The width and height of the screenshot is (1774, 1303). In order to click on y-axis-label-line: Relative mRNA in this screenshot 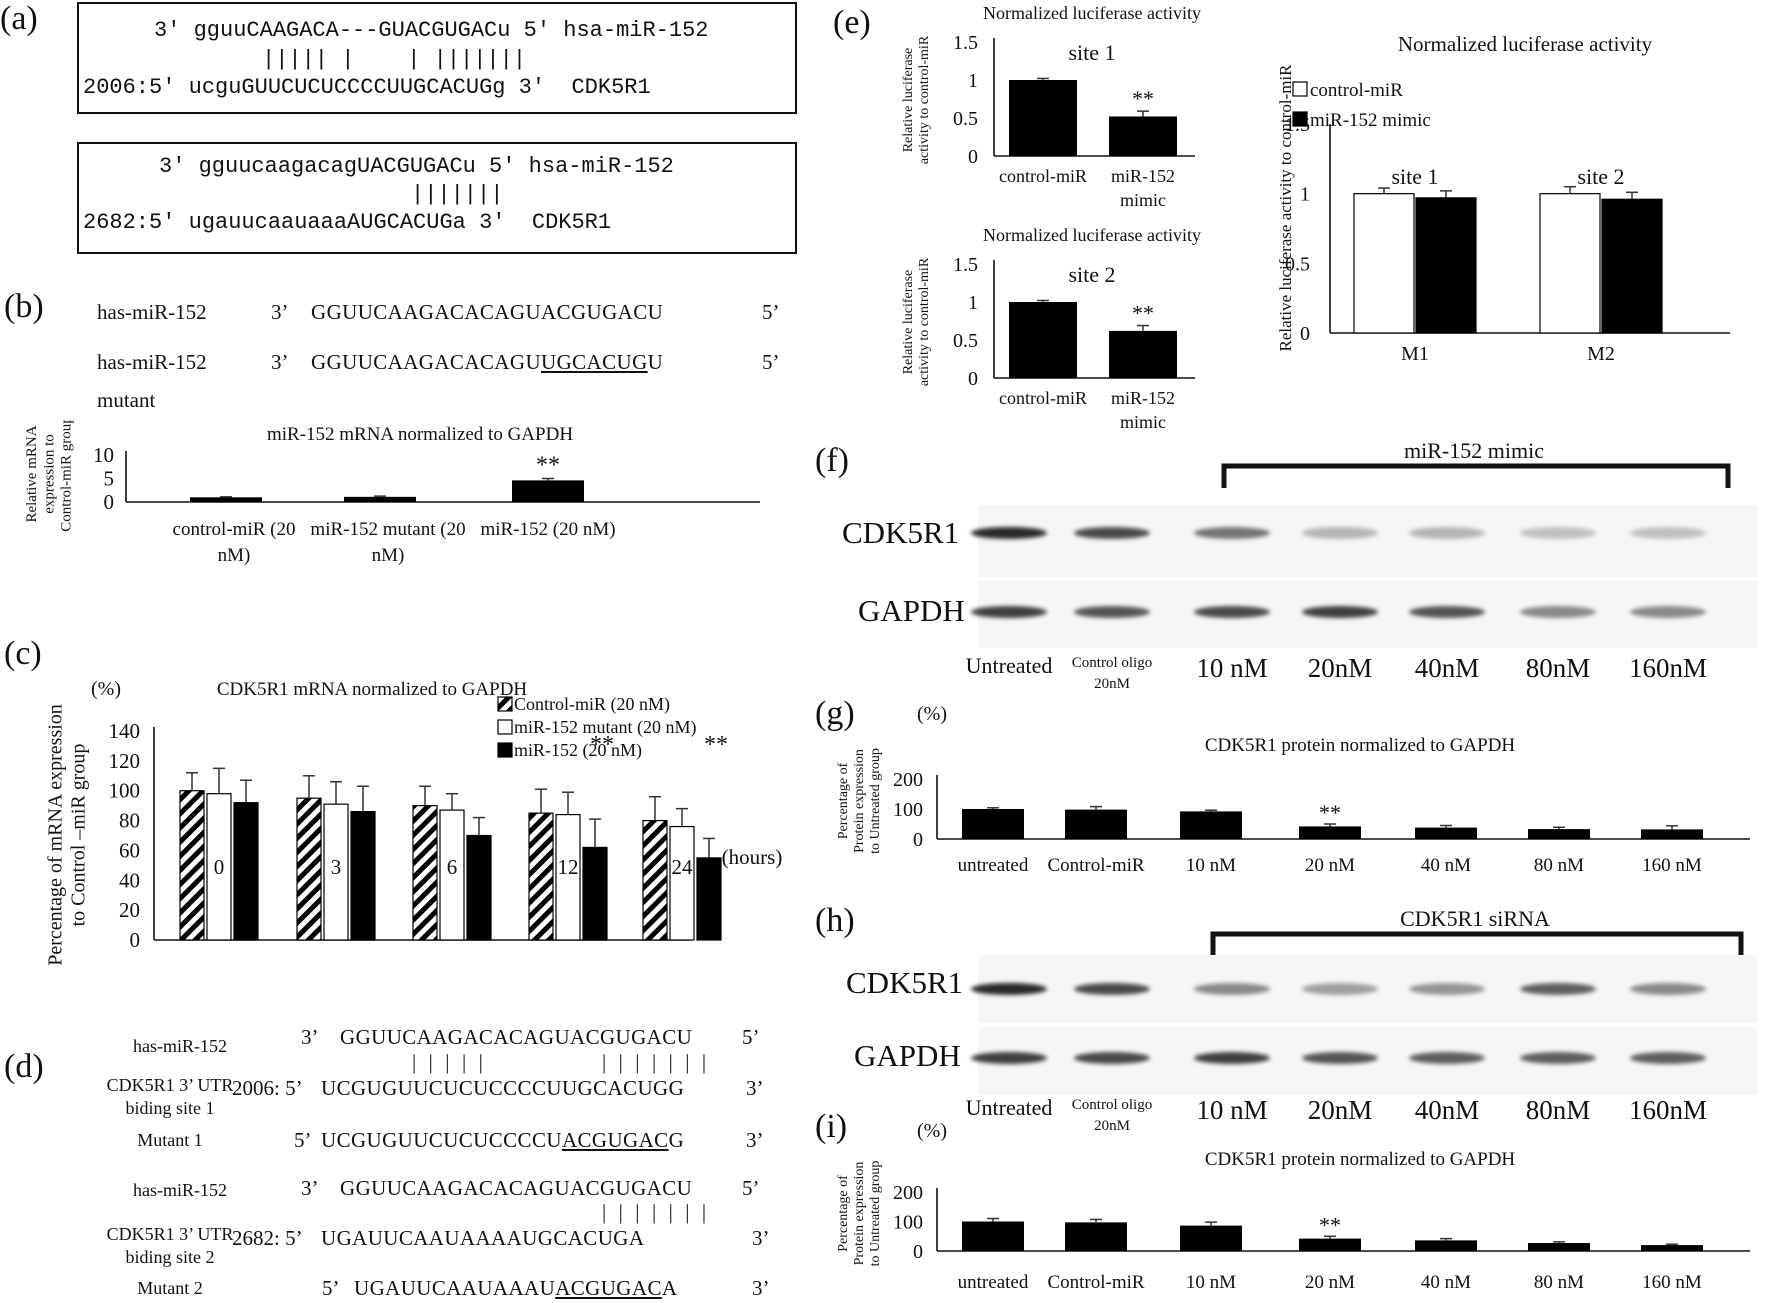, I will do `click(32, 473)`.